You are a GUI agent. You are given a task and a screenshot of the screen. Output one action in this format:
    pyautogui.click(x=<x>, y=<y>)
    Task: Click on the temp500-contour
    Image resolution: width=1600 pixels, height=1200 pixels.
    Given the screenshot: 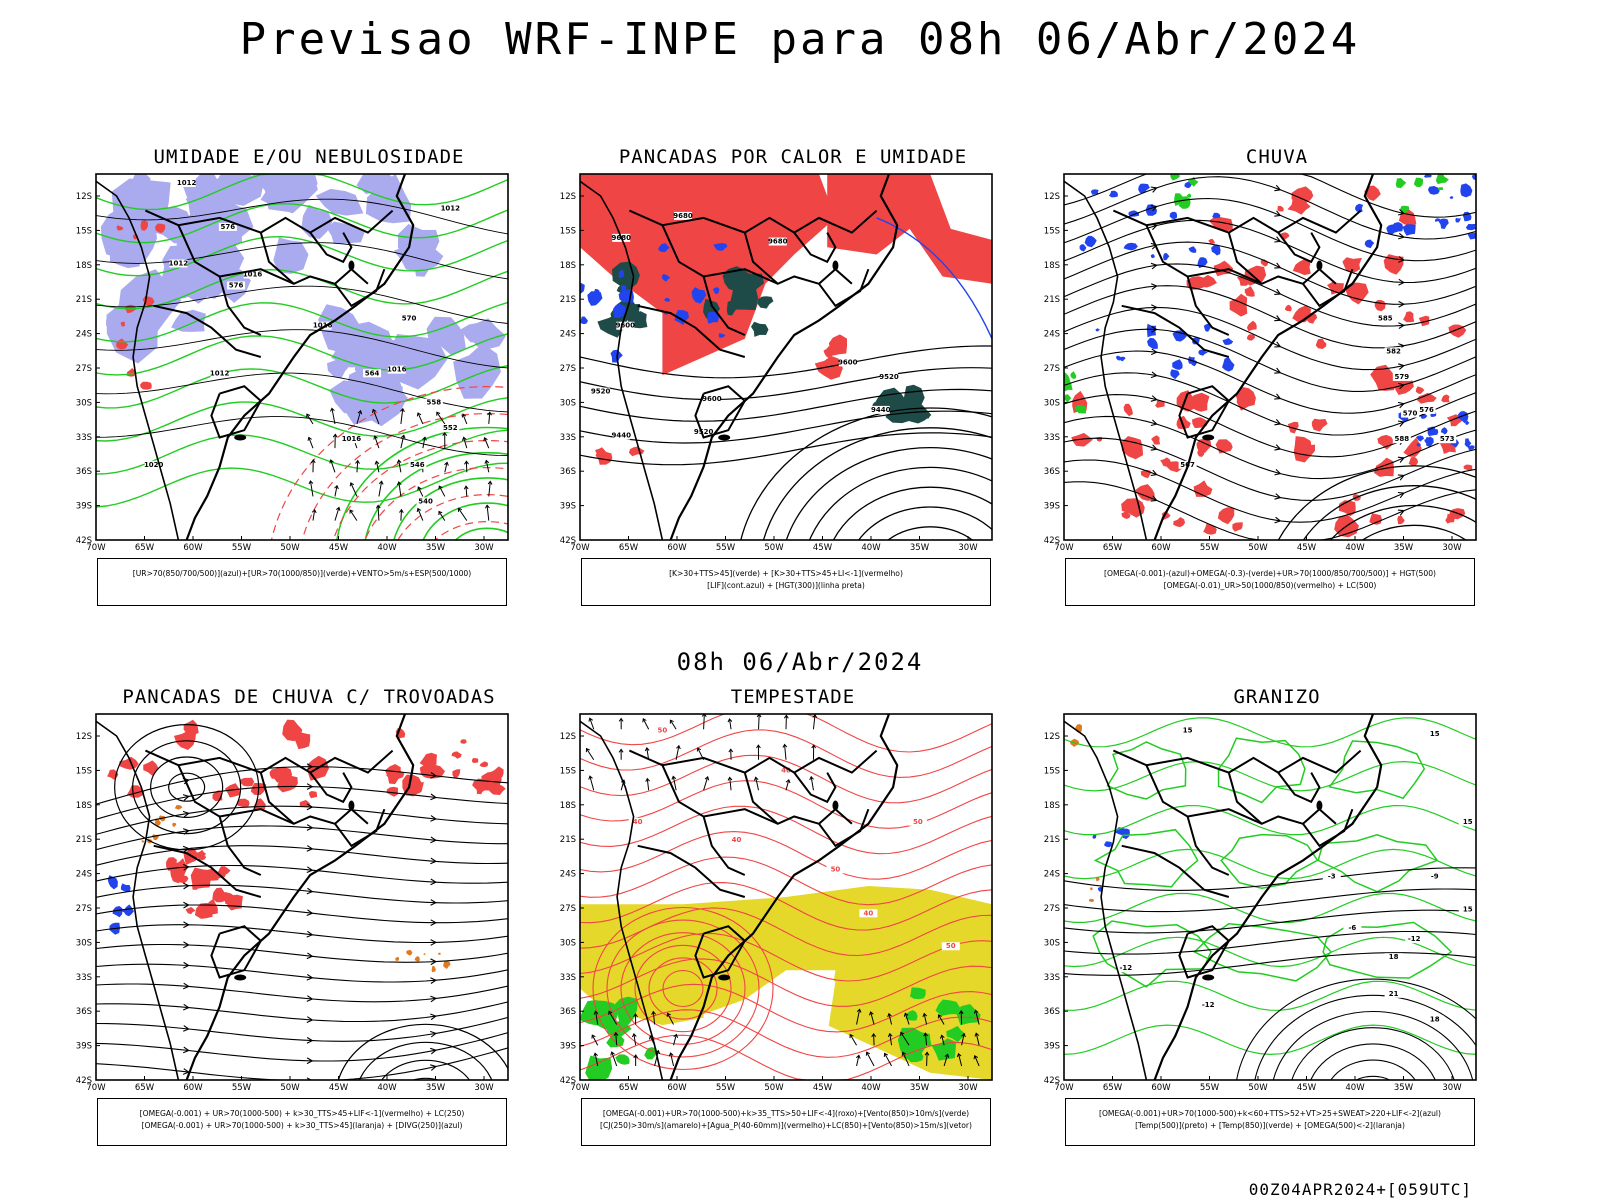 What is the action you would take?
    pyautogui.click(x=1373, y=1053)
    